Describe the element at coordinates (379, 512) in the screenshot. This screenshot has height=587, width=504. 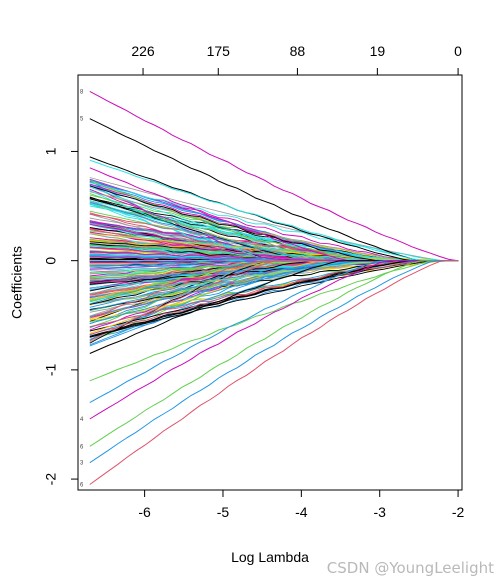
I see `x-tick-label: -3` at that location.